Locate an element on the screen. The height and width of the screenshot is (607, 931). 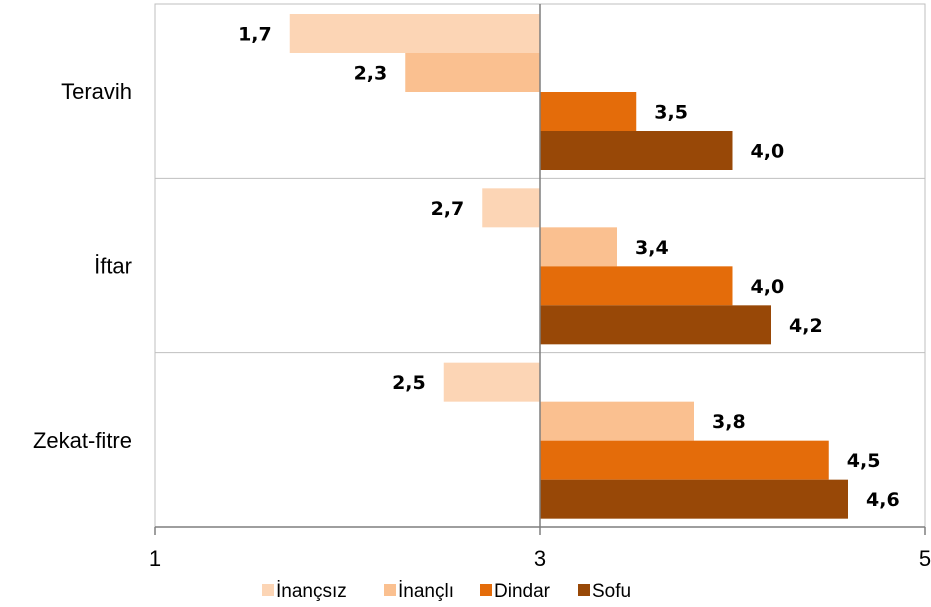
data-label: 4,5 is located at coordinates (864, 461).